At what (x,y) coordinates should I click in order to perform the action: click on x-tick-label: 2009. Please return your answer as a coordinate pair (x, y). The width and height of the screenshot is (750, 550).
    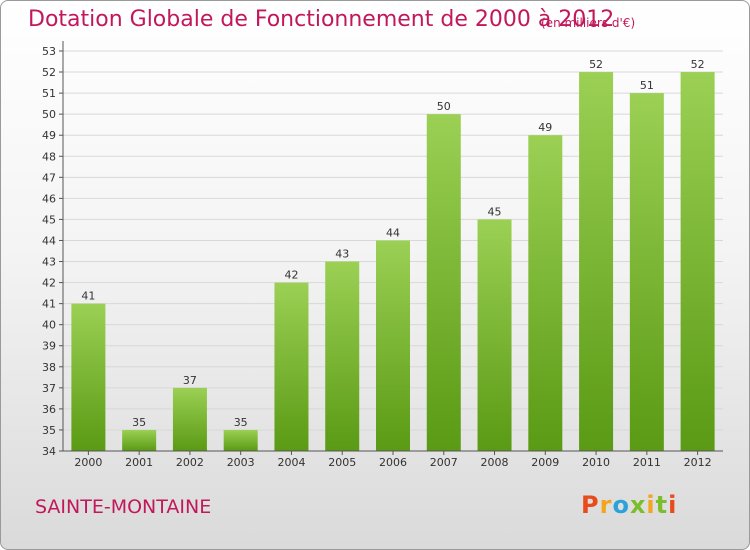
    Looking at the image, I should click on (545, 462).